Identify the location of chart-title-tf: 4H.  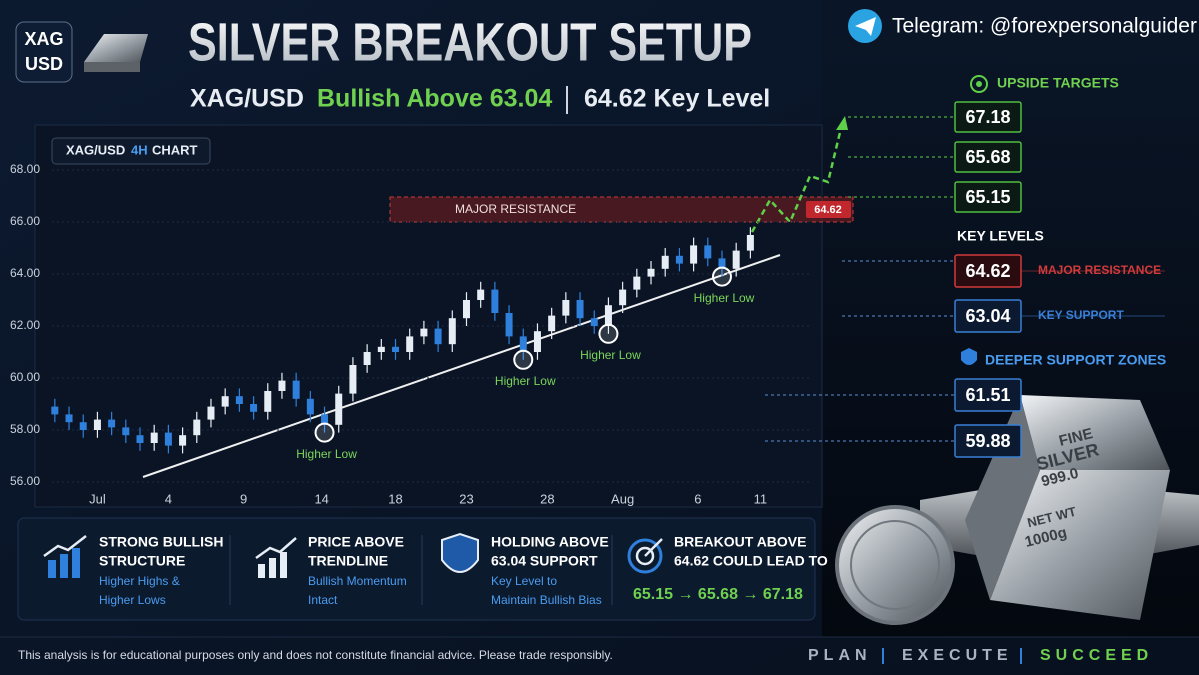
(139, 149).